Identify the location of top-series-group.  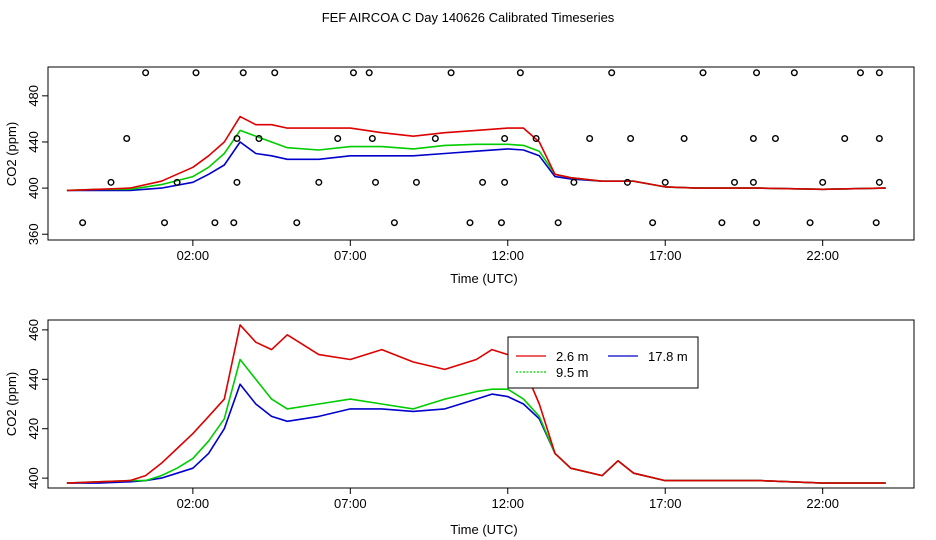
(476, 153).